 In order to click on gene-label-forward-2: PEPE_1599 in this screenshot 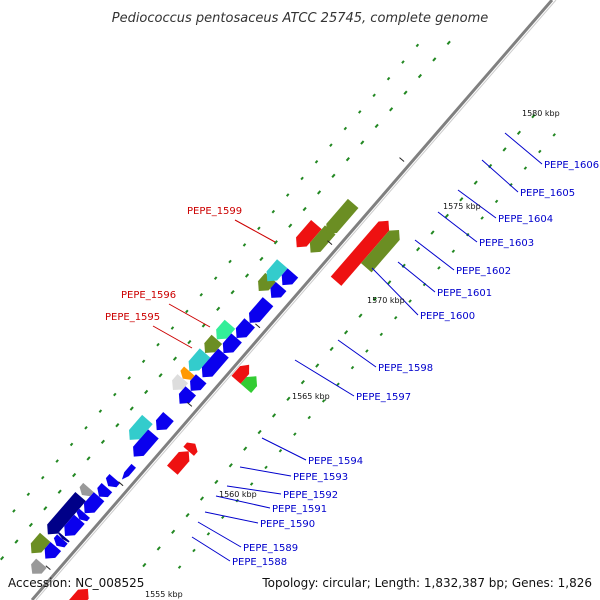, I will do `click(214, 211)`.